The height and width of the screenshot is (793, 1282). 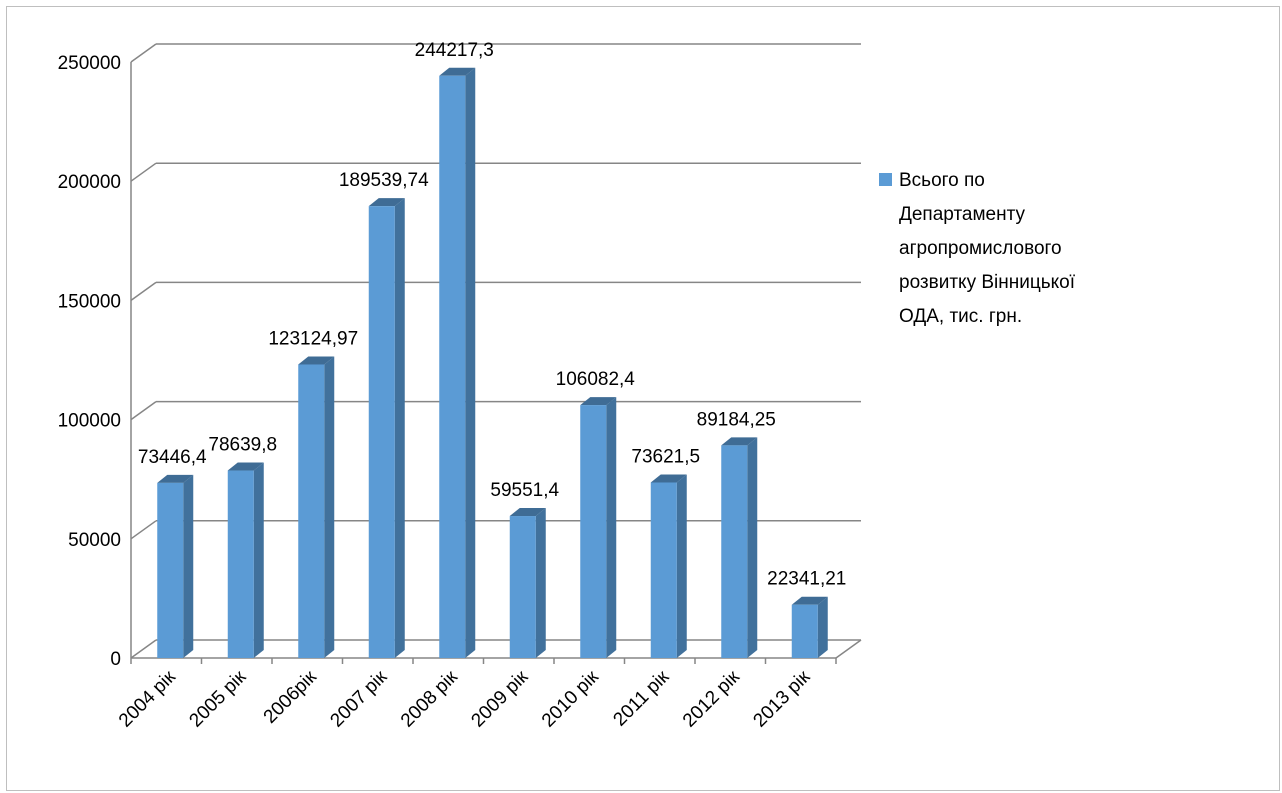 I want to click on data-label: 59551,4, so click(x=524, y=490).